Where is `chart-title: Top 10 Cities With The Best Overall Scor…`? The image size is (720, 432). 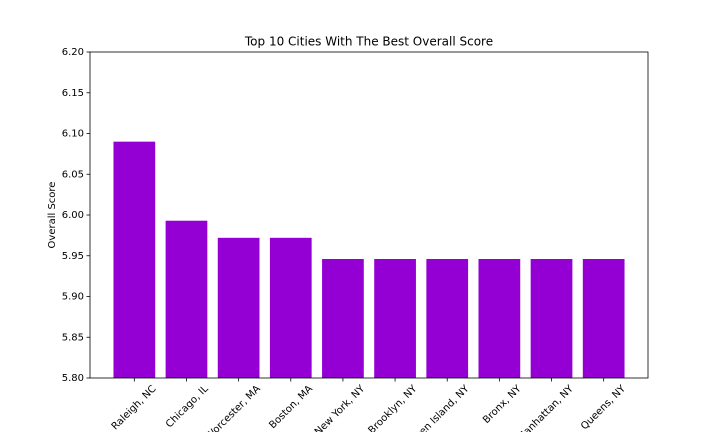 chart-title: Top 10 Cities With The Best Overall Scor… is located at coordinates (368, 42).